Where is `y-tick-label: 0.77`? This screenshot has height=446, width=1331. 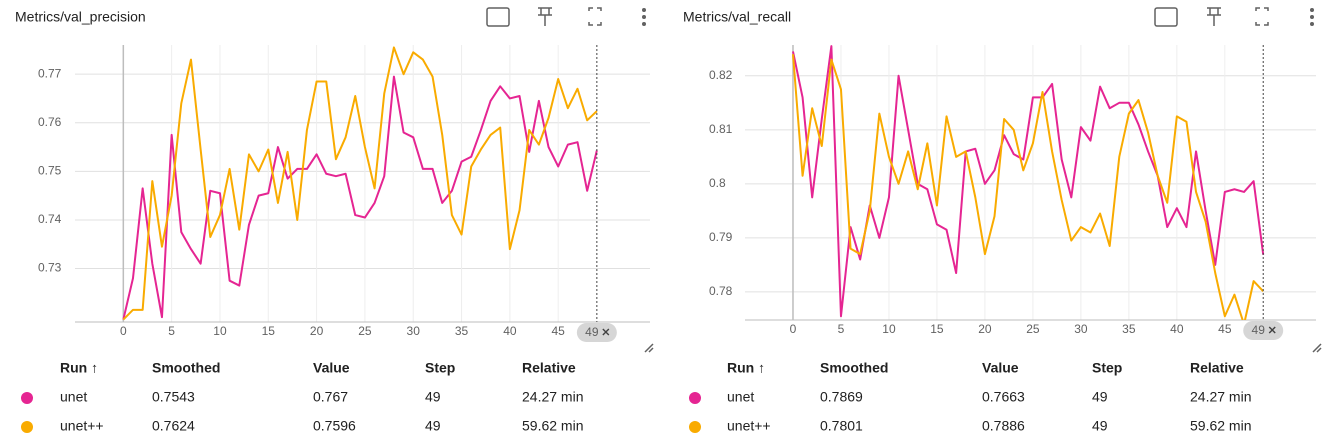 y-tick-label: 0.77 is located at coordinates (50, 73).